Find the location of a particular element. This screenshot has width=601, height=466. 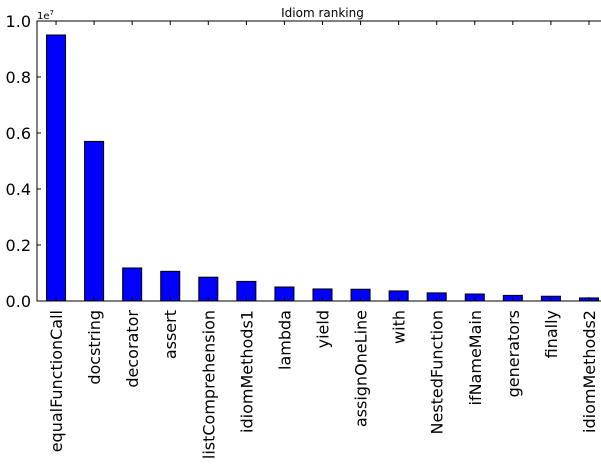

bar-equalFunctionCall is located at coordinates (56, 168).